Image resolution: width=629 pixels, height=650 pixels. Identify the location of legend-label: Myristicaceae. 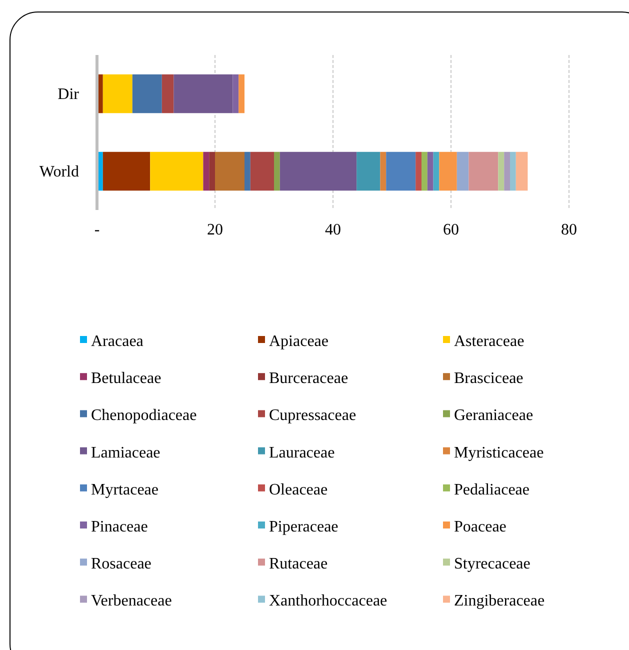
(499, 453).